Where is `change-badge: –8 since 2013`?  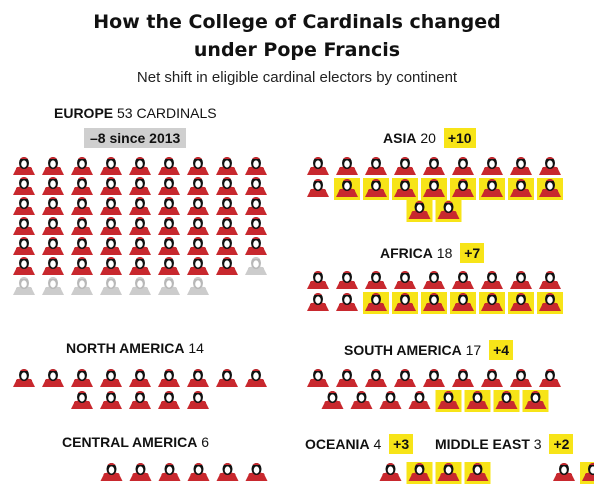 change-badge: –8 since 2013 is located at coordinates (135, 138).